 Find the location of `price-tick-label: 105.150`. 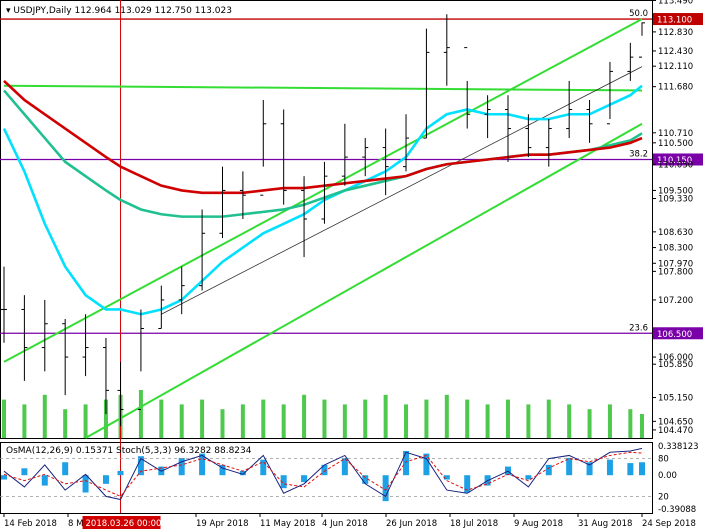

price-tick-label: 105.150 is located at coordinates (675, 399).